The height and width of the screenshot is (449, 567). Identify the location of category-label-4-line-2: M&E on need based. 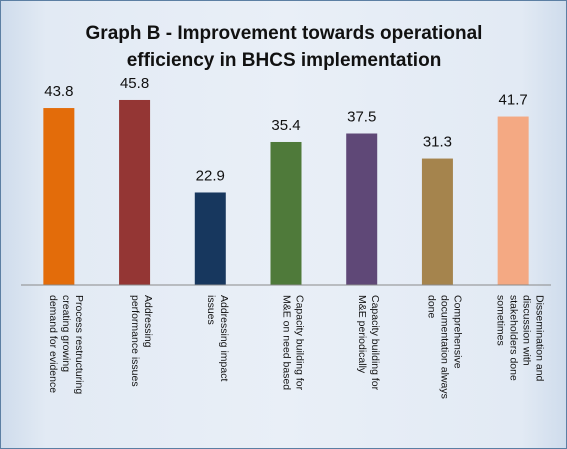
(287, 342).